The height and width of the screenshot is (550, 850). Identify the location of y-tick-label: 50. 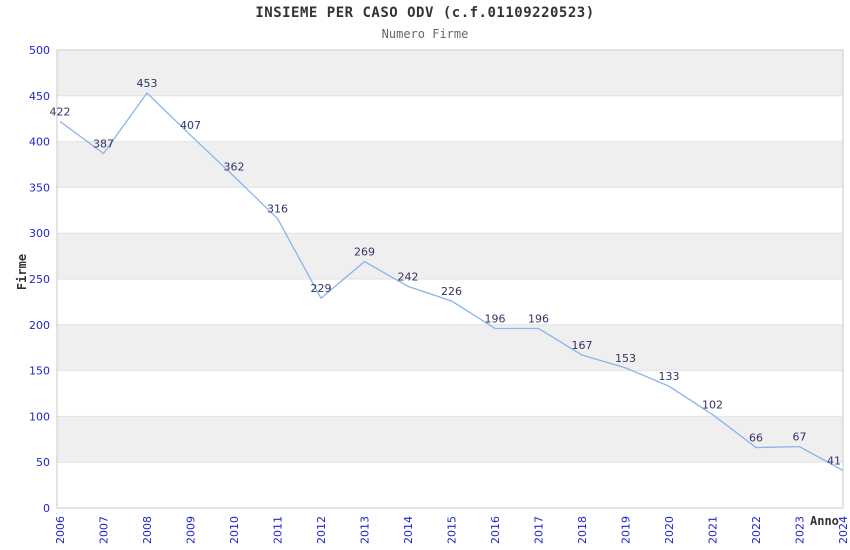
(43, 462).